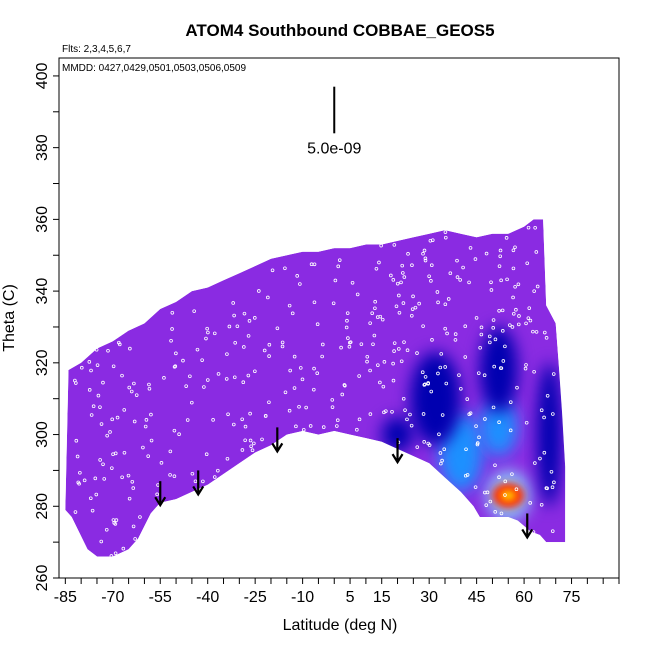 This screenshot has width=650, height=650. Describe the element at coordinates (160, 494) in the screenshot. I see `tropopause-arrow` at that location.